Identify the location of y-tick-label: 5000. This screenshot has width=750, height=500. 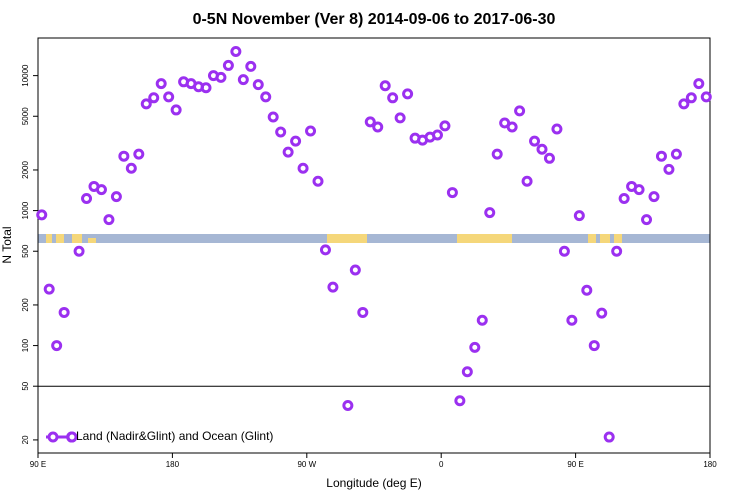
(25, 116).